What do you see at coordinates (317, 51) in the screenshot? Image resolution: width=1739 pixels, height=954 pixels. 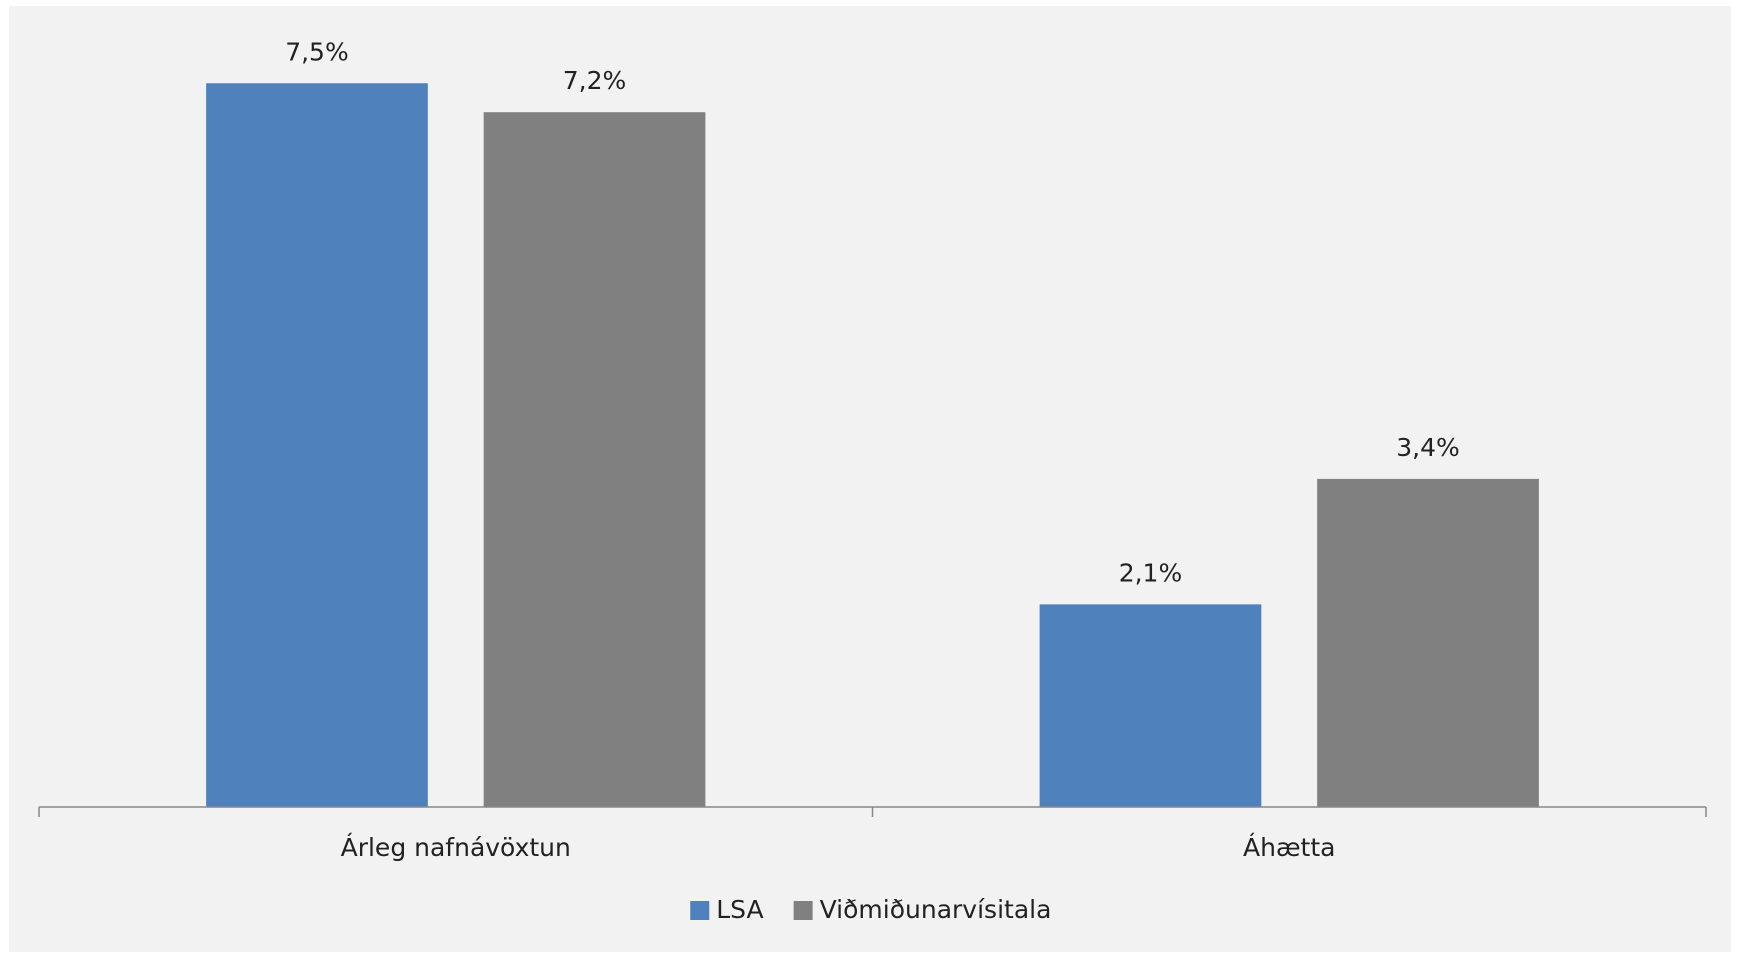 I see `value-label: 7,5%` at bounding box center [317, 51].